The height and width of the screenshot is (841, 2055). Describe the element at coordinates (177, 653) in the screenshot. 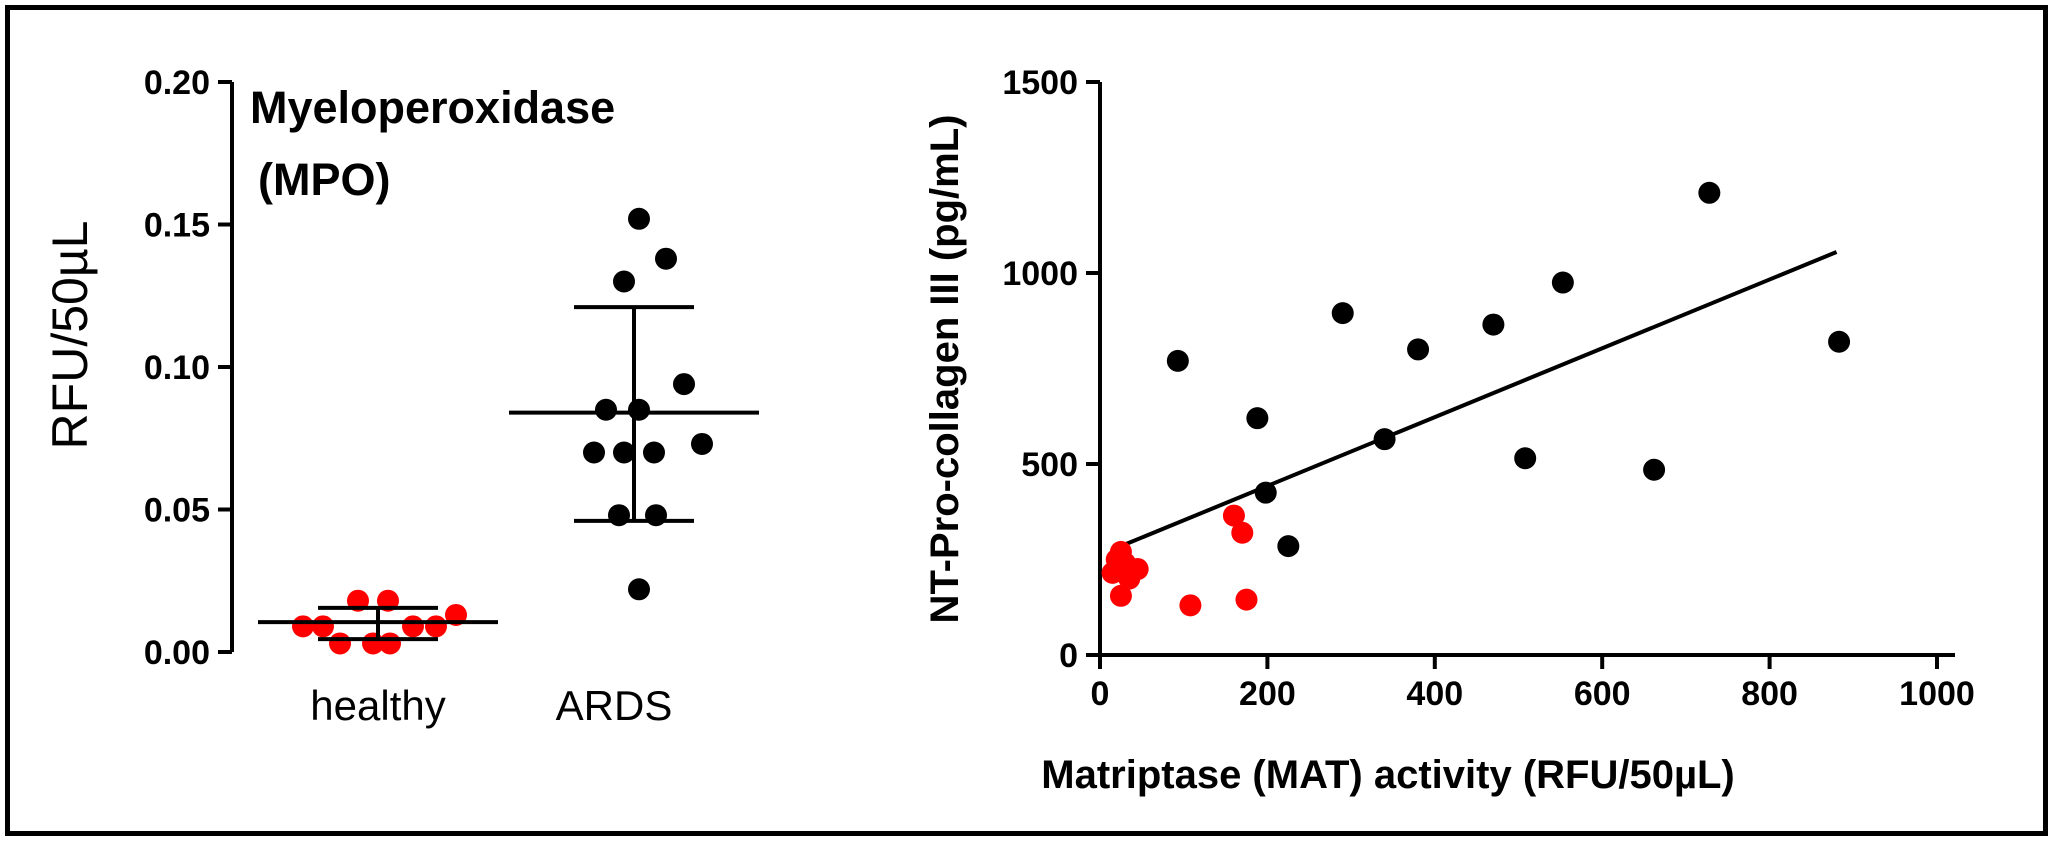

I see `mpo-y-tick-label: 0.00` at that location.